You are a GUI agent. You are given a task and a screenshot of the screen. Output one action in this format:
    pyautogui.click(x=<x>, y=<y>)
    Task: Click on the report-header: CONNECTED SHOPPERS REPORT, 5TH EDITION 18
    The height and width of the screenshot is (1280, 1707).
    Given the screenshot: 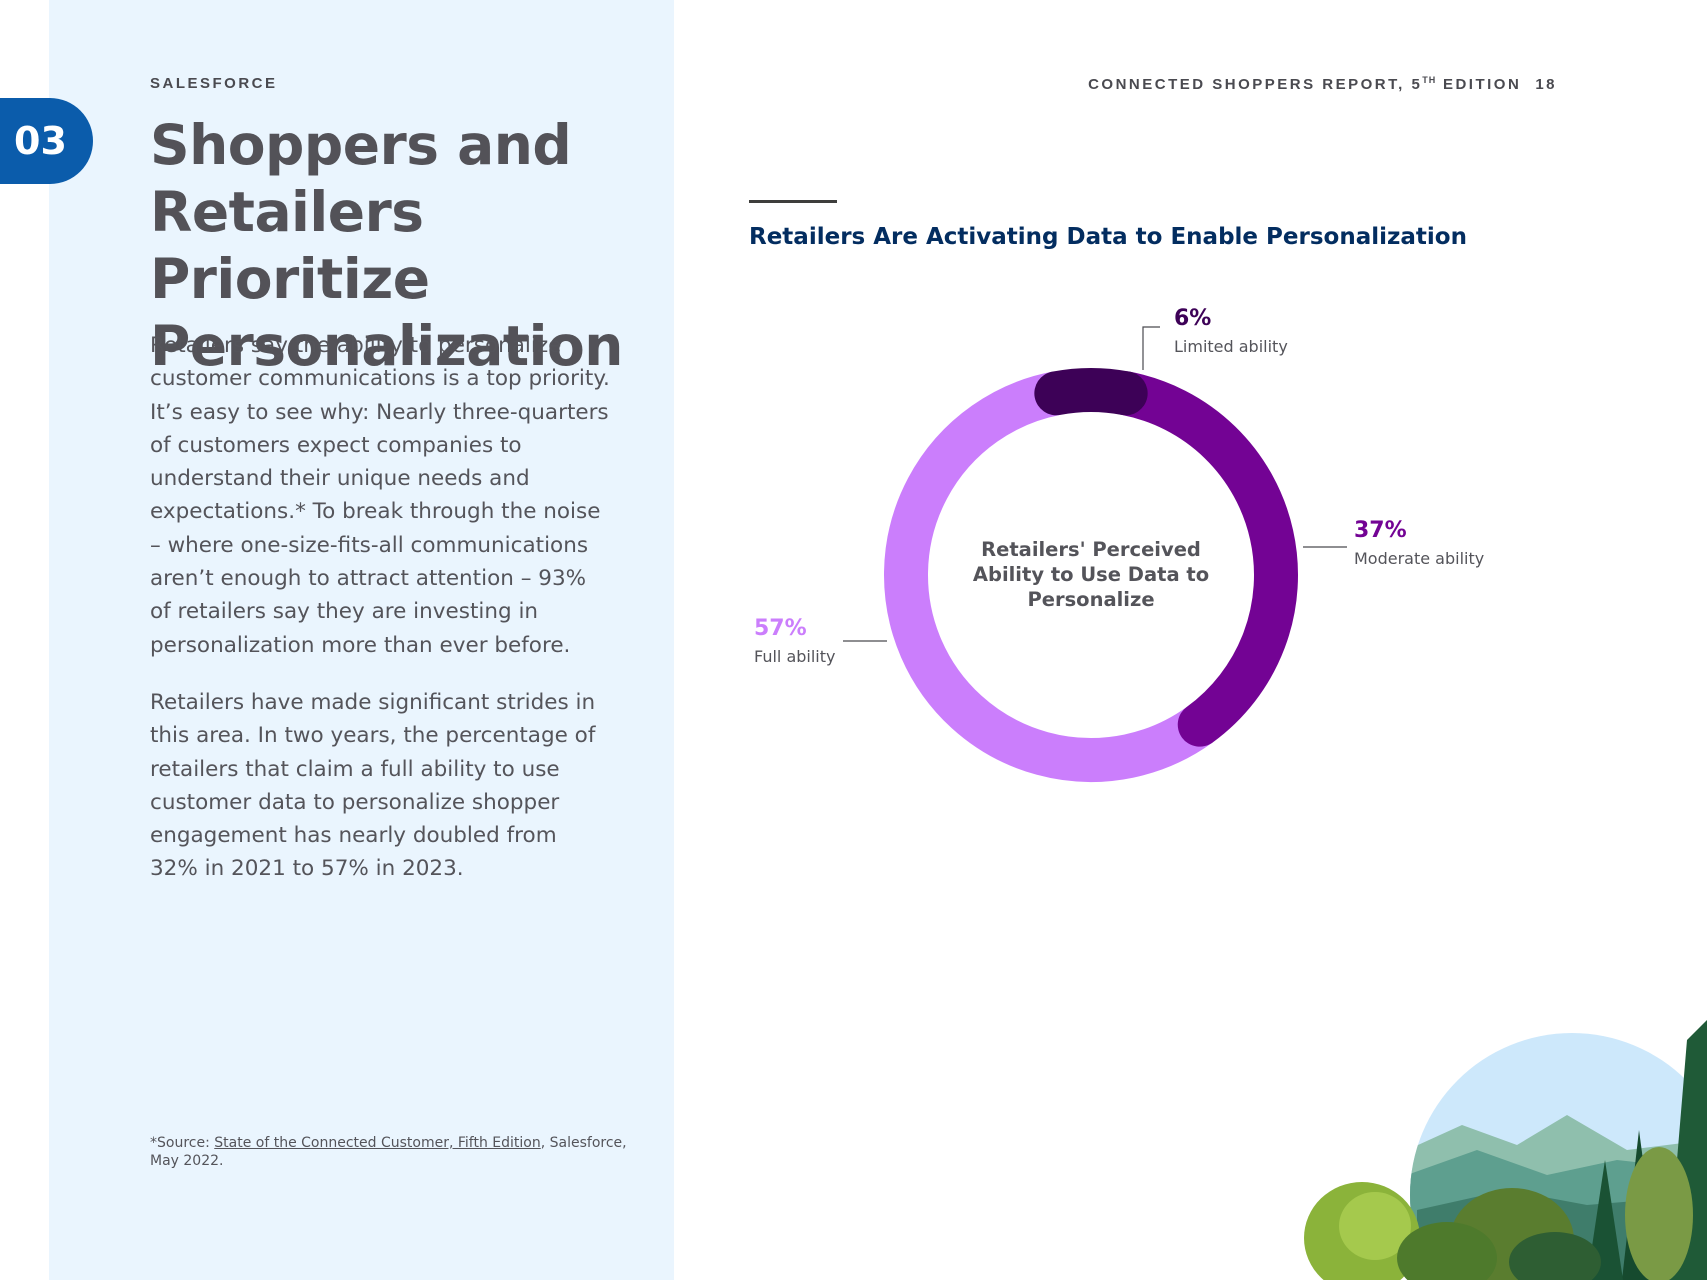 What is the action you would take?
    pyautogui.click(x=1322, y=84)
    